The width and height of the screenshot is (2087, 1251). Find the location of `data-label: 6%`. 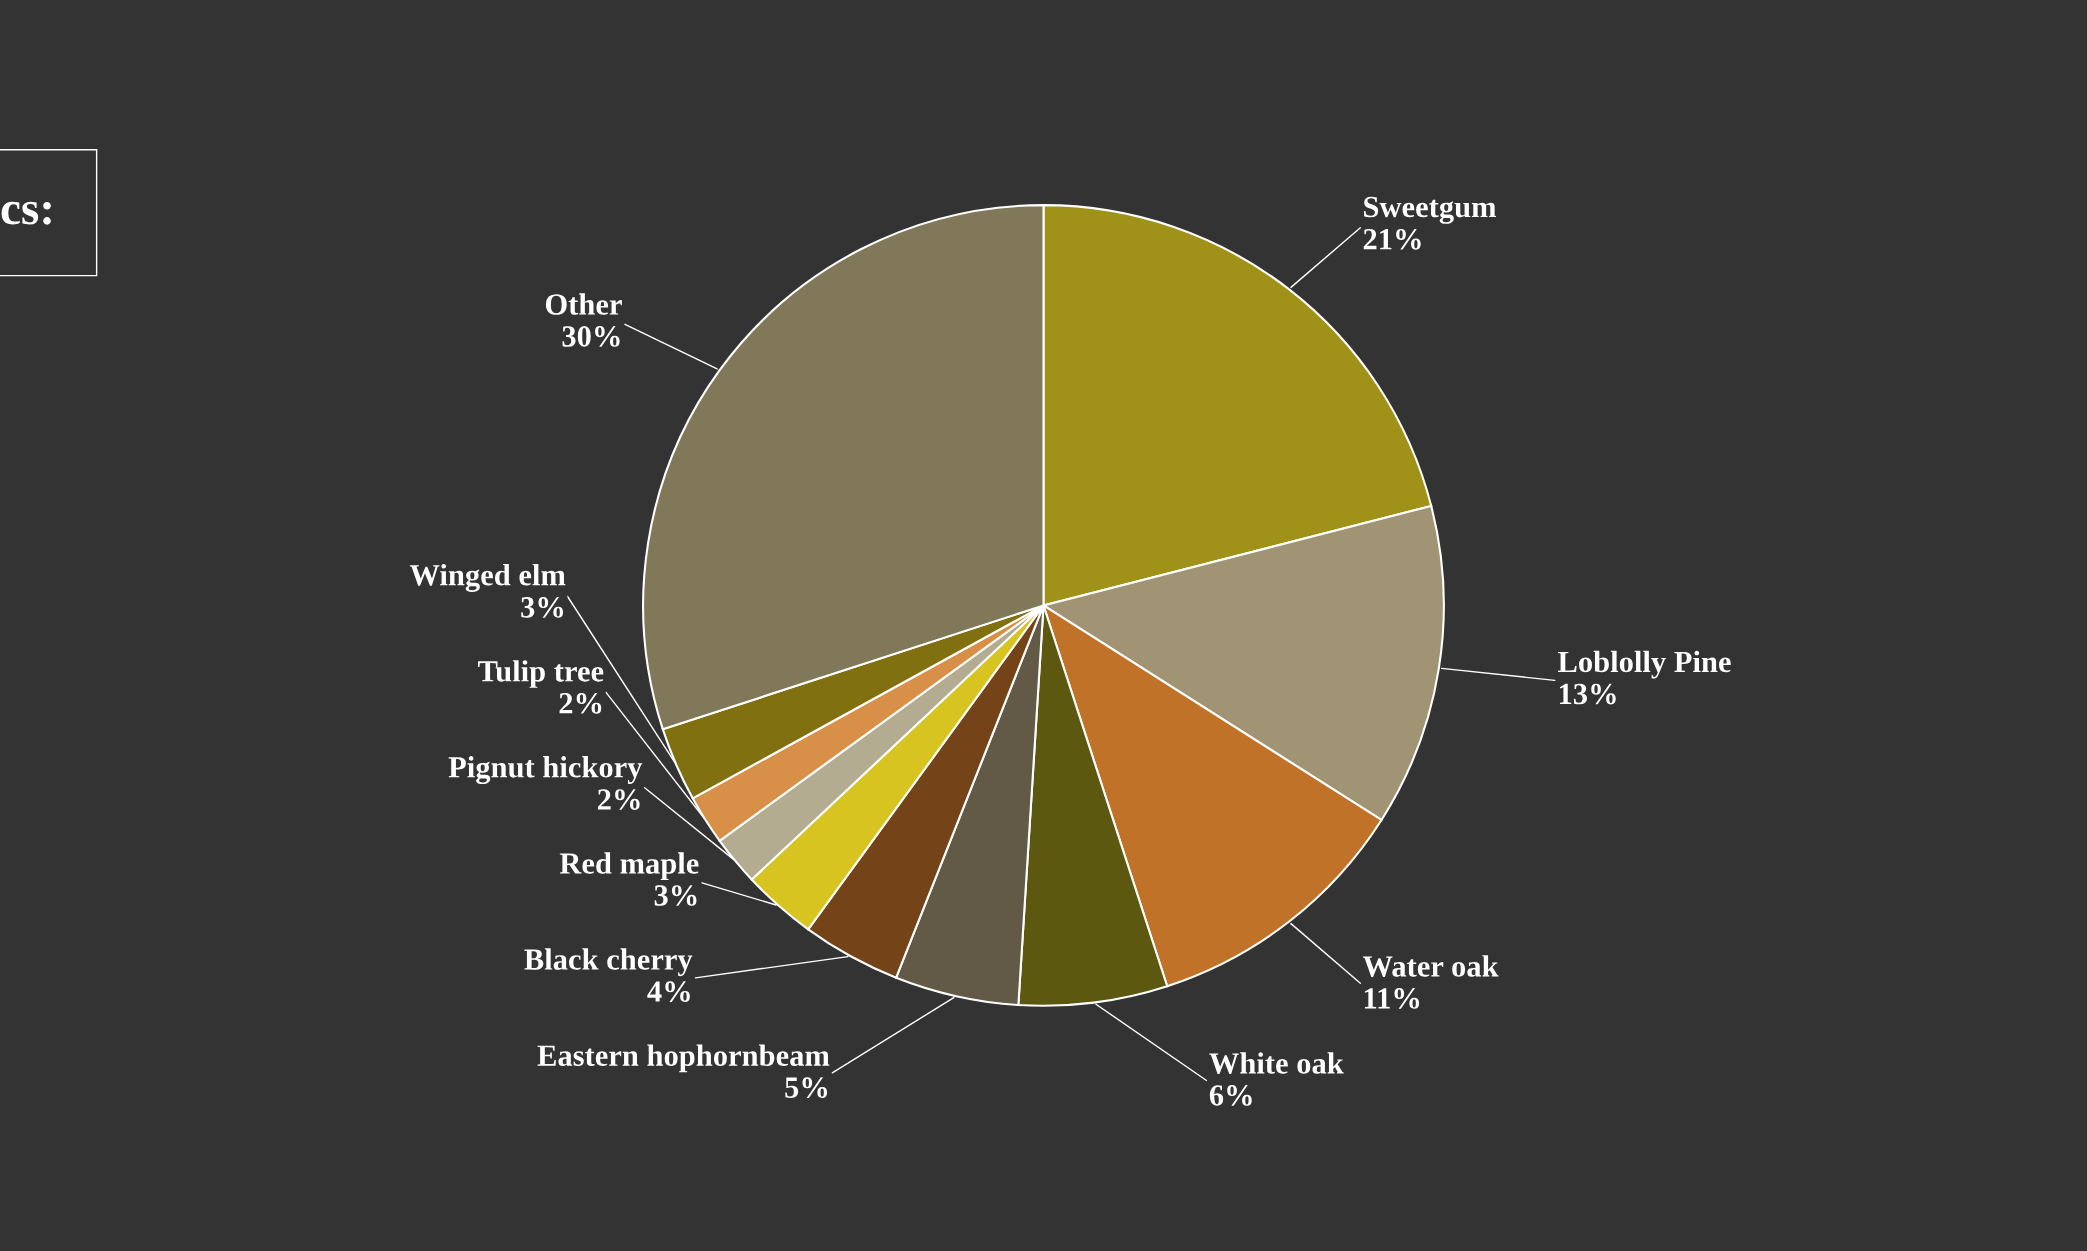

data-label: 6% is located at coordinates (1230, 1095).